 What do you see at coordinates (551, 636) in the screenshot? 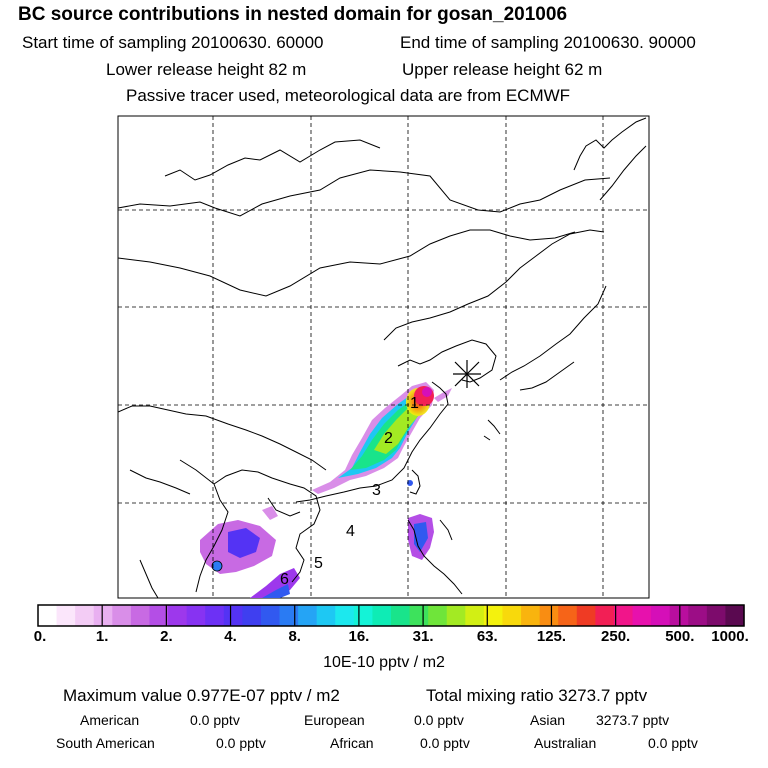
I see `colorbar-tick-label: 125.` at bounding box center [551, 636].